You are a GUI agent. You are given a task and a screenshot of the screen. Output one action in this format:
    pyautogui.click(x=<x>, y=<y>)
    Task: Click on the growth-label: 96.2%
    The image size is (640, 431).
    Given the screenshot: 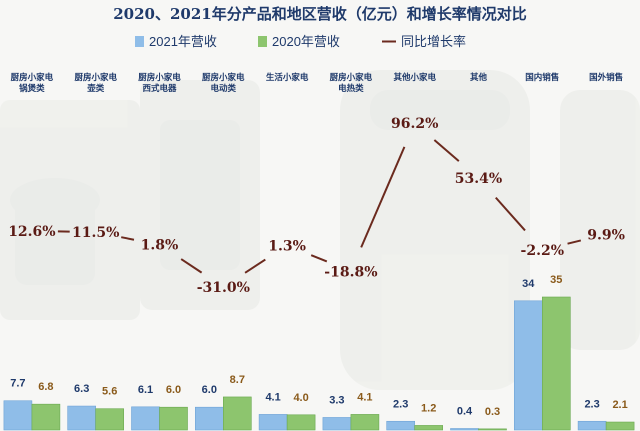 What is the action you would take?
    pyautogui.click(x=414, y=124)
    